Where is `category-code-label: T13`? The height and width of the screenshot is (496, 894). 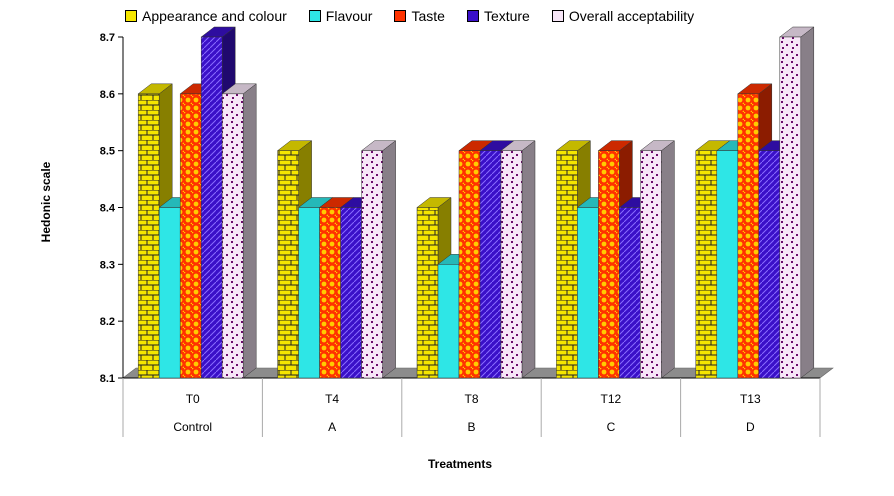 category-code-label: T13 is located at coordinates (750, 399).